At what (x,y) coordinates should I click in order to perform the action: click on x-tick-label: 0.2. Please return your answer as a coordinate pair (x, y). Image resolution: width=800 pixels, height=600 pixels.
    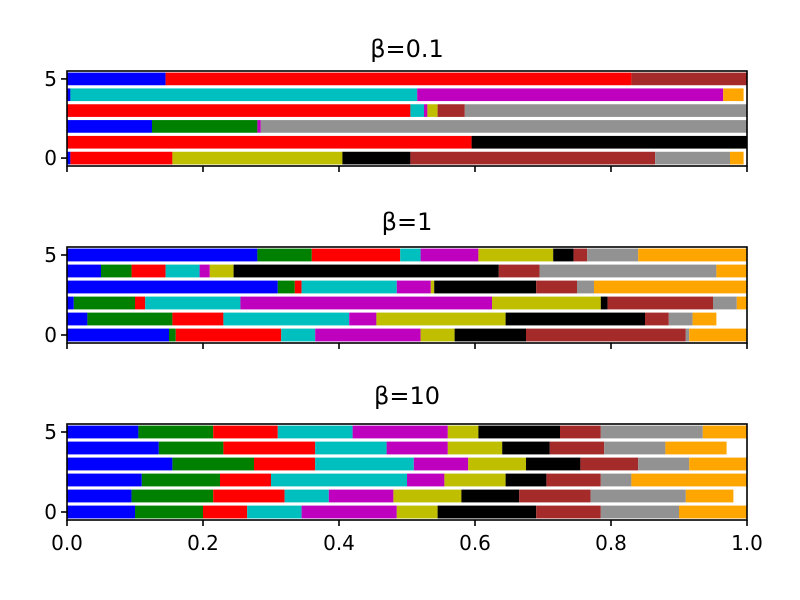
    Looking at the image, I should click on (203, 543).